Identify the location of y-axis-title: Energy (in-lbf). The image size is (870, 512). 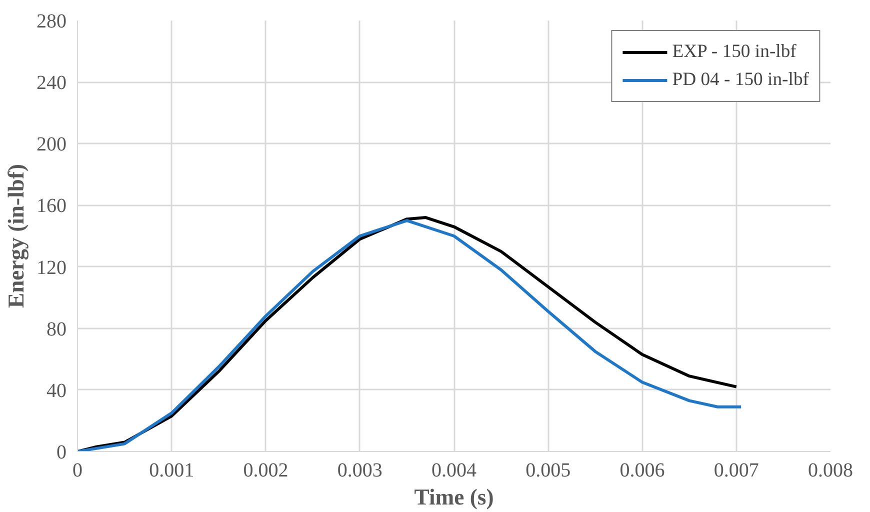
(16, 236).